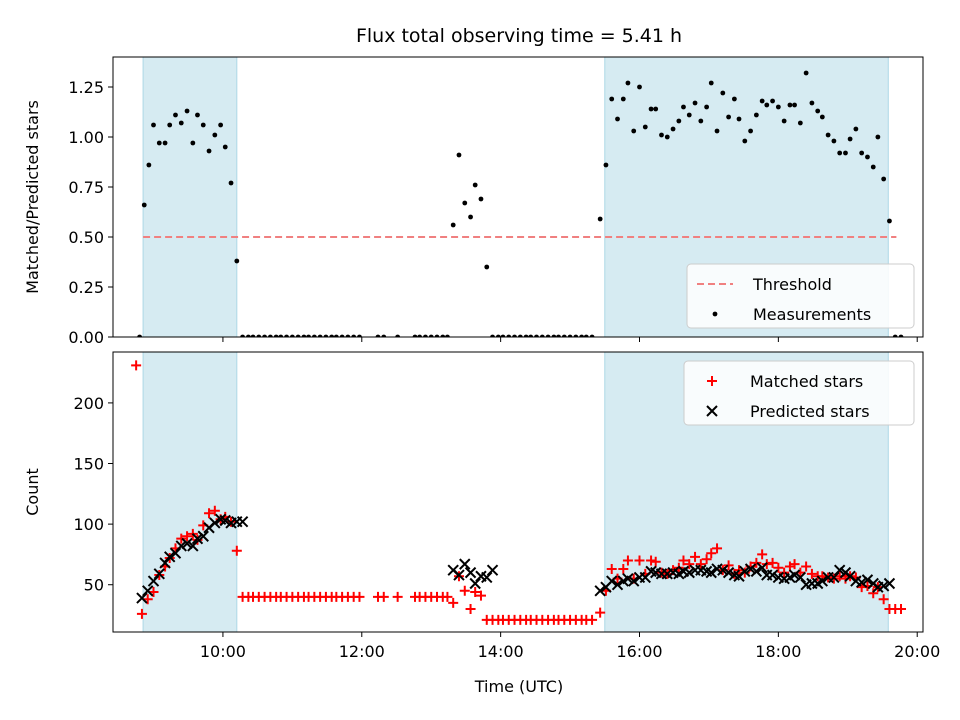  What do you see at coordinates (88, 524) in the screenshot?
I see `y-tick-label: 100` at bounding box center [88, 524].